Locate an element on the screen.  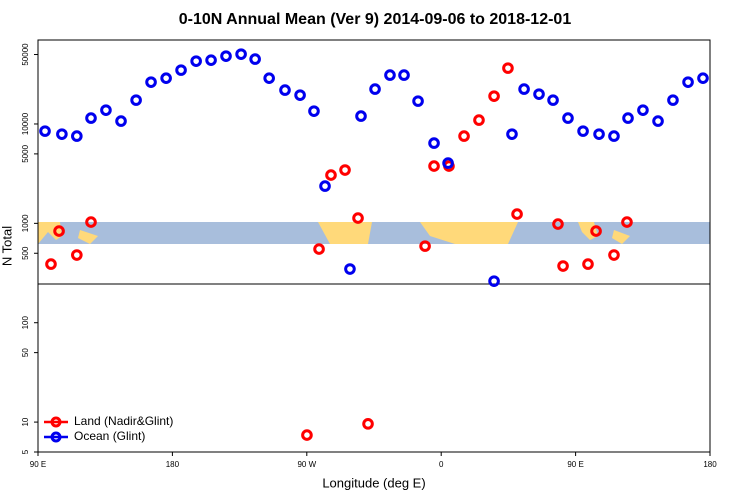
y-tick-label: 5 is located at coordinates (25, 451).